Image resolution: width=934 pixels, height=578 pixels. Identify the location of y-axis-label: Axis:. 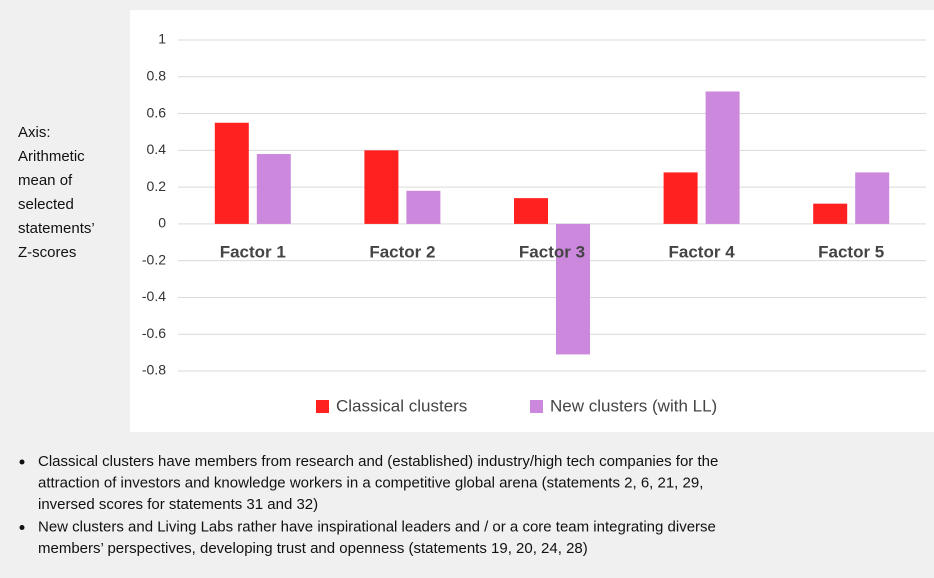
(34, 132).